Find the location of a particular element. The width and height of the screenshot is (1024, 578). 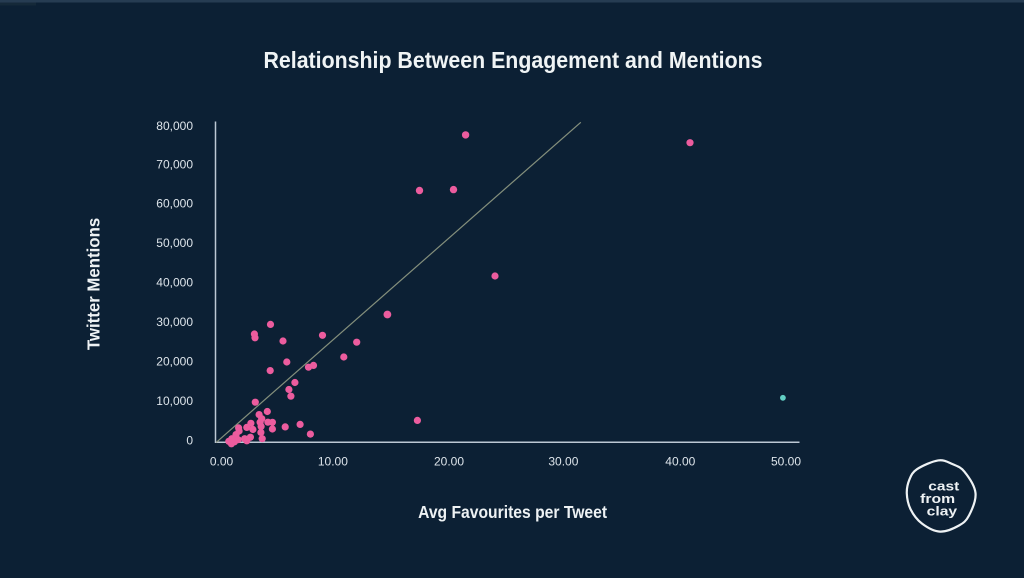

svg-text: clay is located at coordinates (942, 510).